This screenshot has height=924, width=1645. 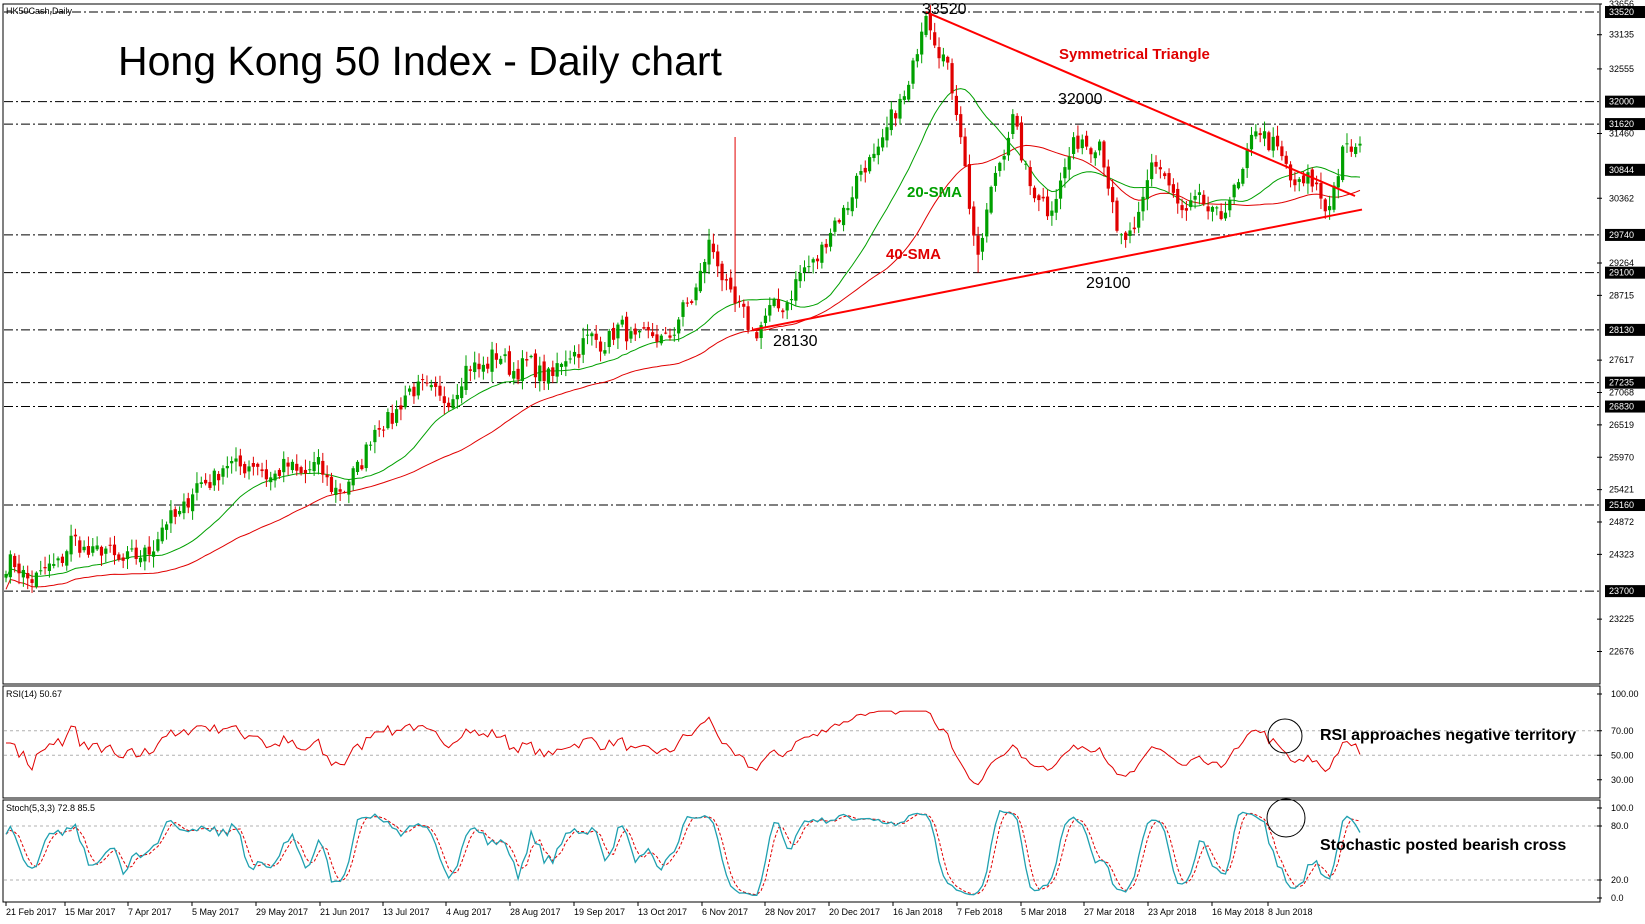 I want to click on y-tick-label: 30362, so click(x=1621, y=198).